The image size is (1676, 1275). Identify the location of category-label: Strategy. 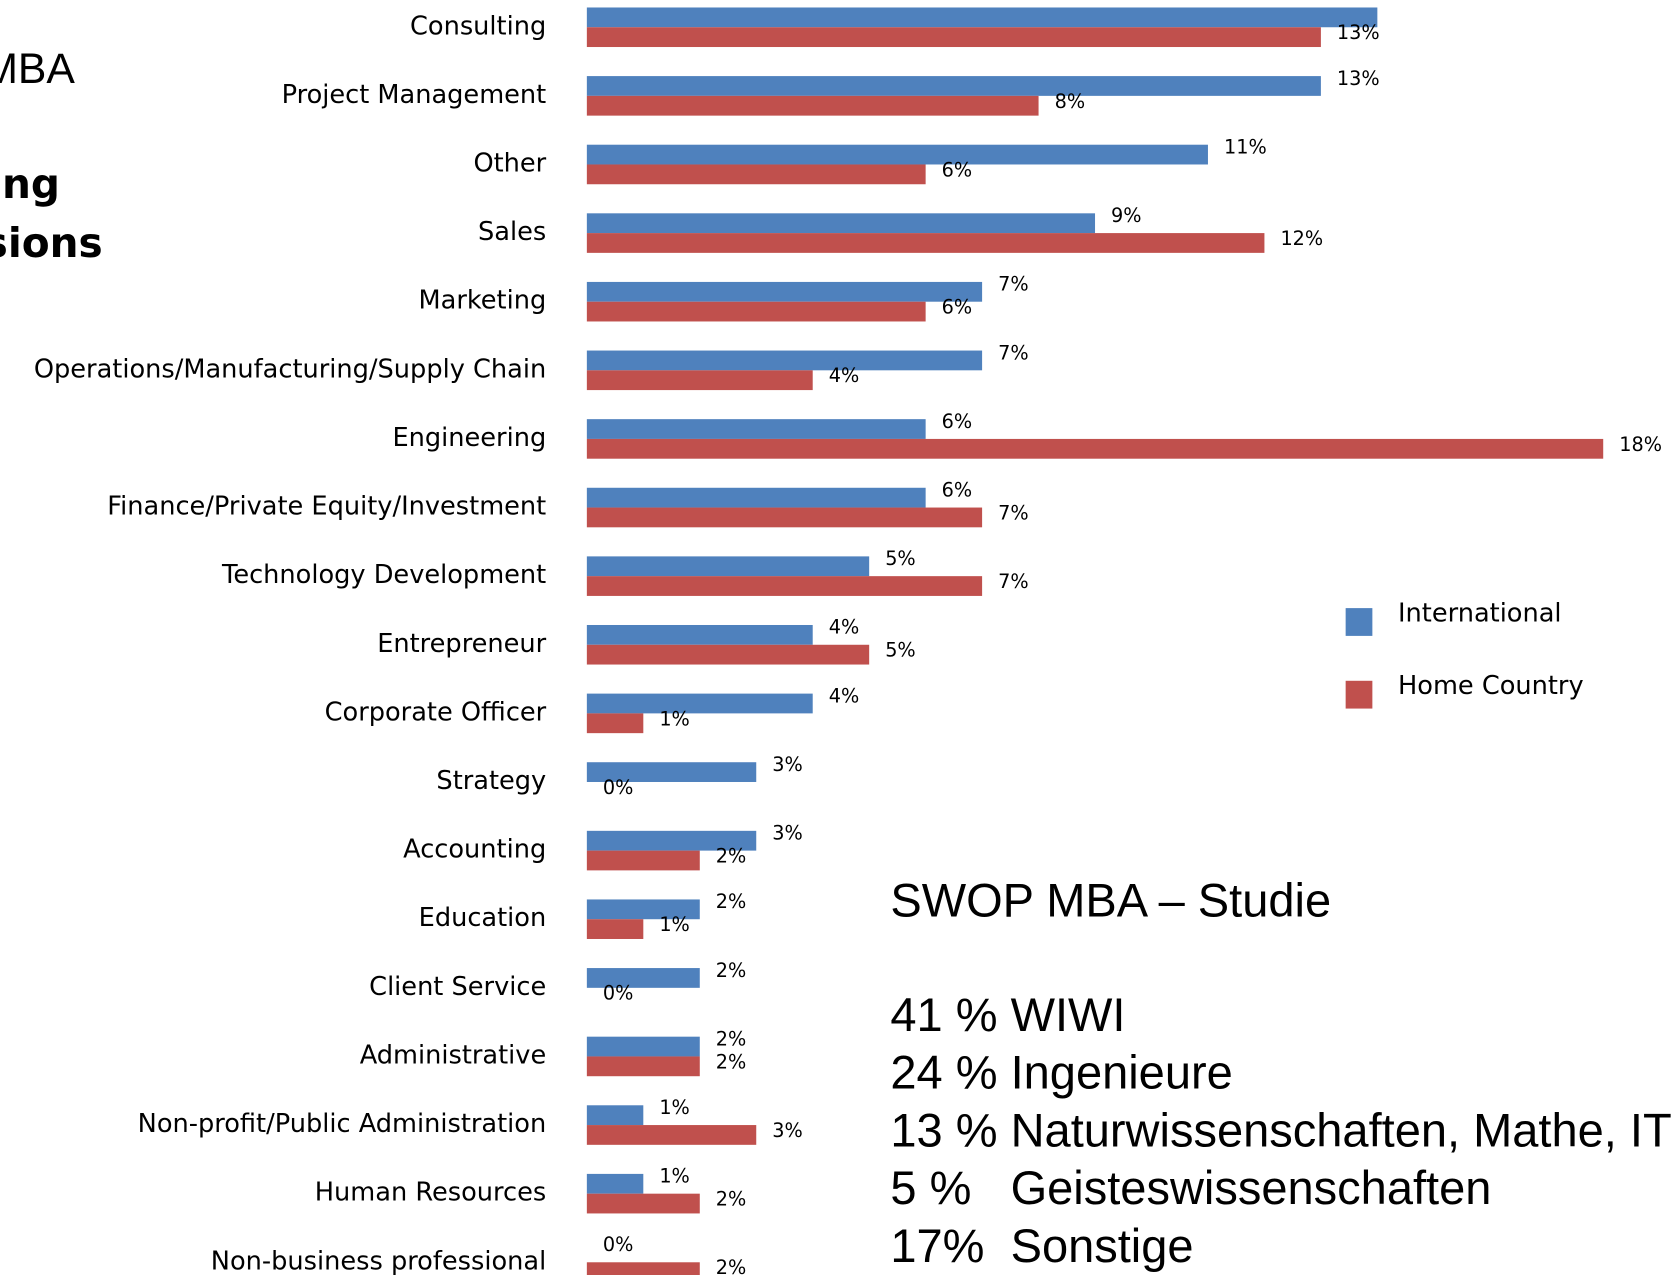
(491, 781).